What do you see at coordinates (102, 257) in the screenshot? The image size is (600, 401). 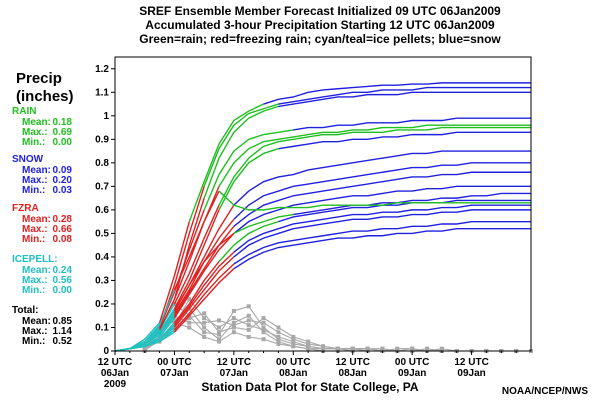 I see `y-tick-label: 0.4` at bounding box center [102, 257].